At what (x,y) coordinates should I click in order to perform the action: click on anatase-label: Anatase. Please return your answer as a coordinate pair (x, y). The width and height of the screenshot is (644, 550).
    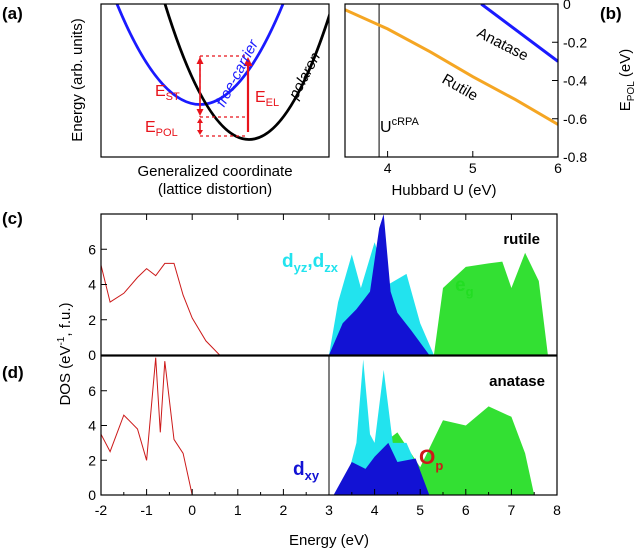
    Looking at the image, I should click on (502, 44).